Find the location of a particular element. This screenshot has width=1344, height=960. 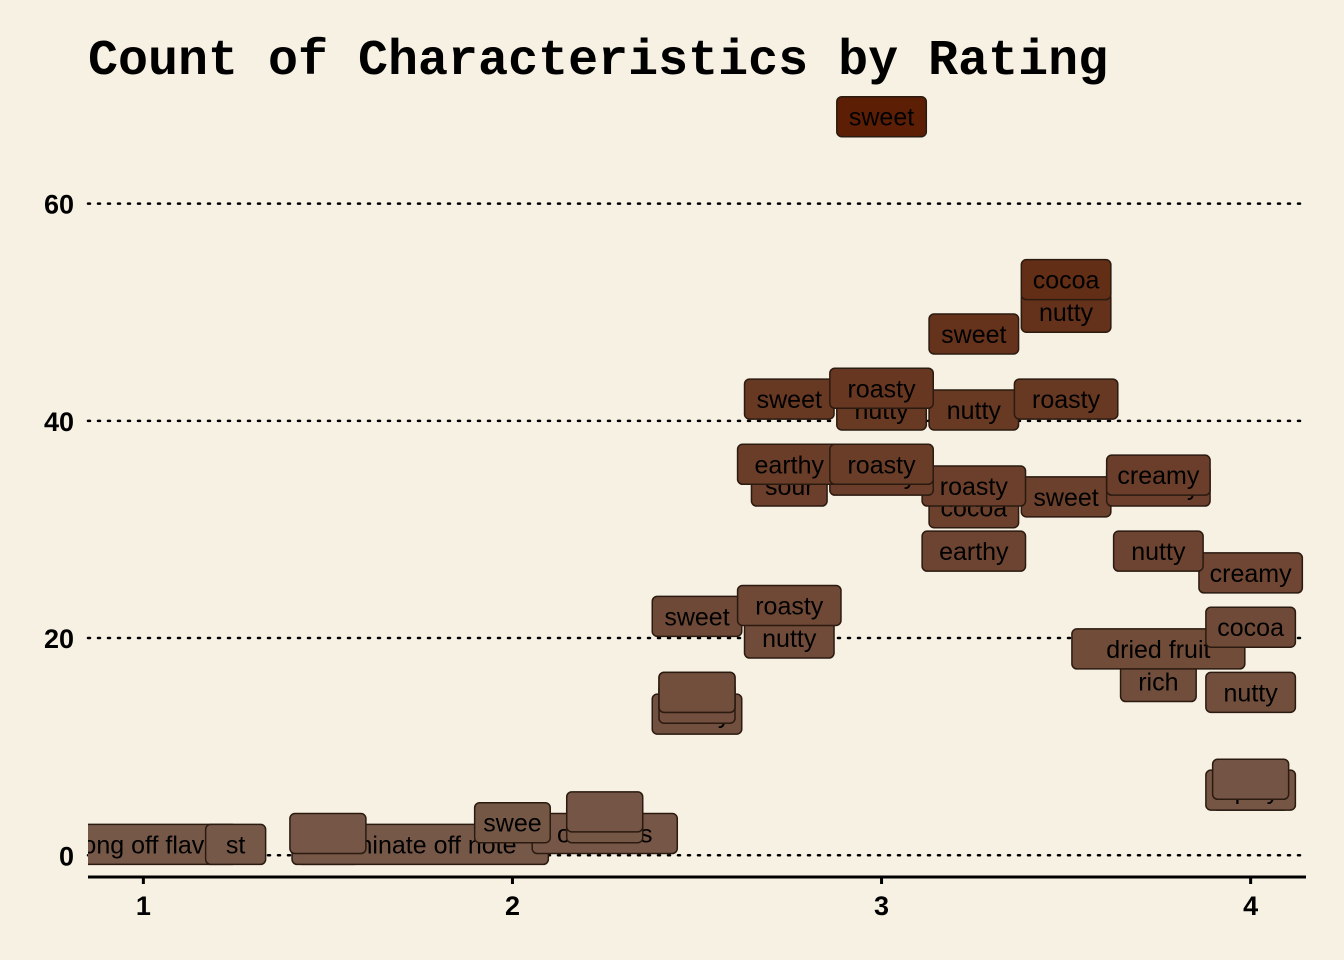

y-tick-label: 20 is located at coordinates (59, 639).